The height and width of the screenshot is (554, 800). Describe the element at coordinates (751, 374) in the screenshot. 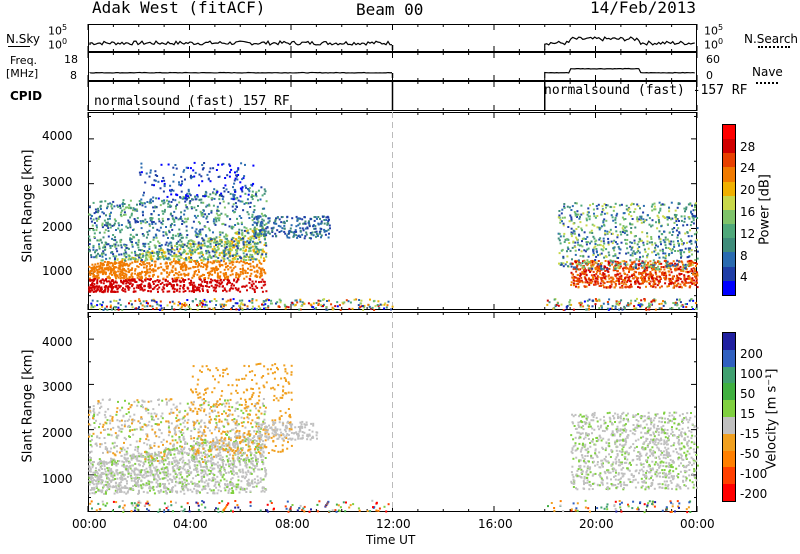

I see `vel-cbar-tick-100: 100` at that location.